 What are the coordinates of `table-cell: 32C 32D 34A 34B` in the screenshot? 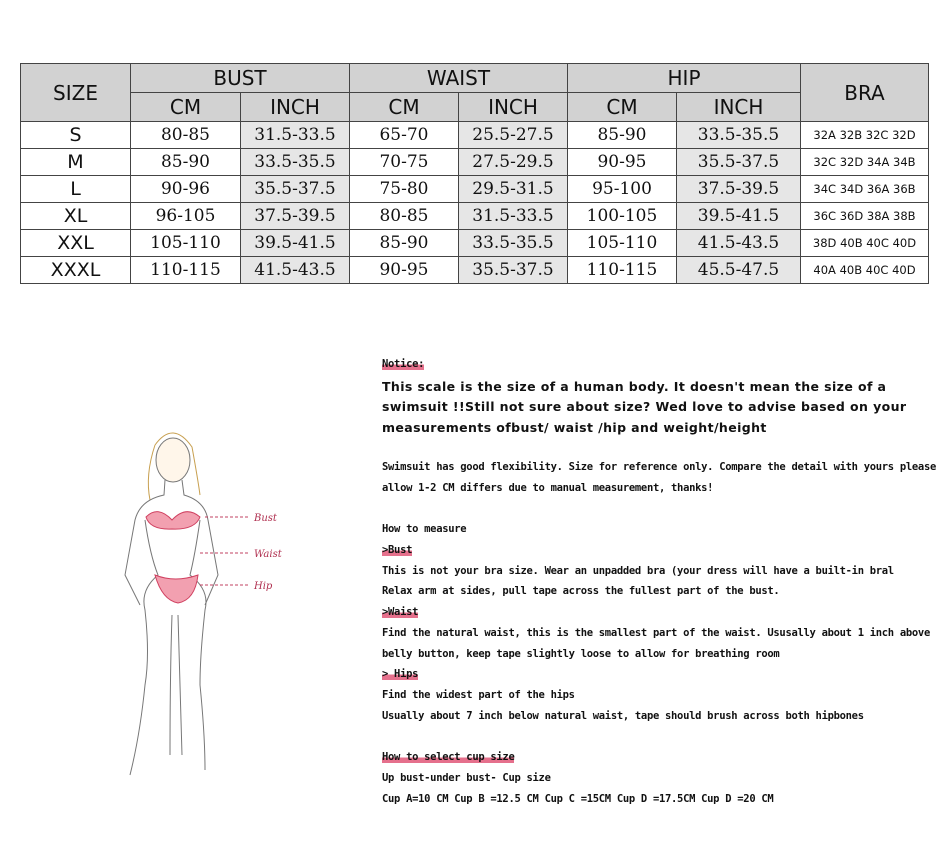 It's located at (864, 162).